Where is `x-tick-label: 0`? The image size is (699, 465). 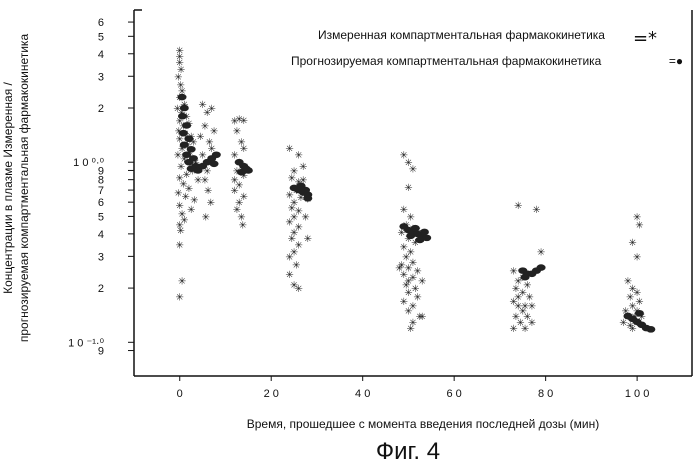
x-tick-label: 0 is located at coordinates (180, 394).